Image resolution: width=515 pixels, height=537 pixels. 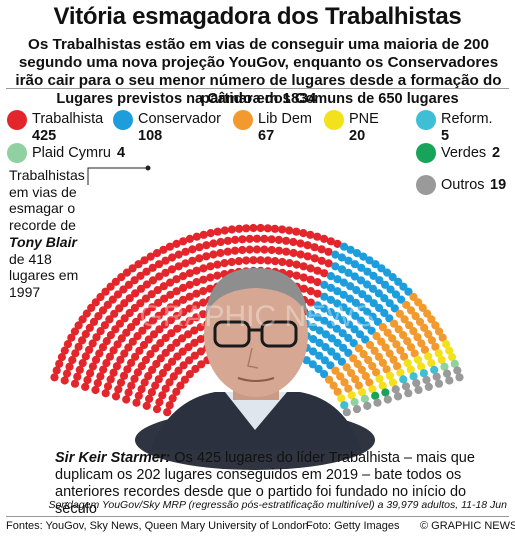 I want to click on legend-swatch-verdes, so click(x=426, y=153).